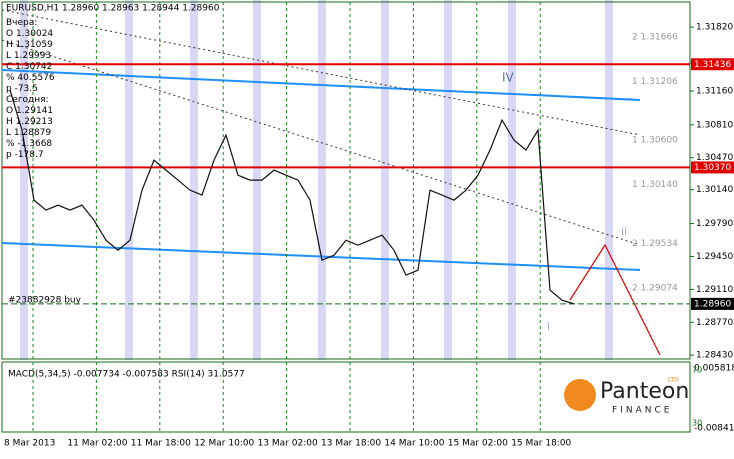  What do you see at coordinates (29, 122) in the screenshot?
I see `info-line: H 1.29213` at bounding box center [29, 122].